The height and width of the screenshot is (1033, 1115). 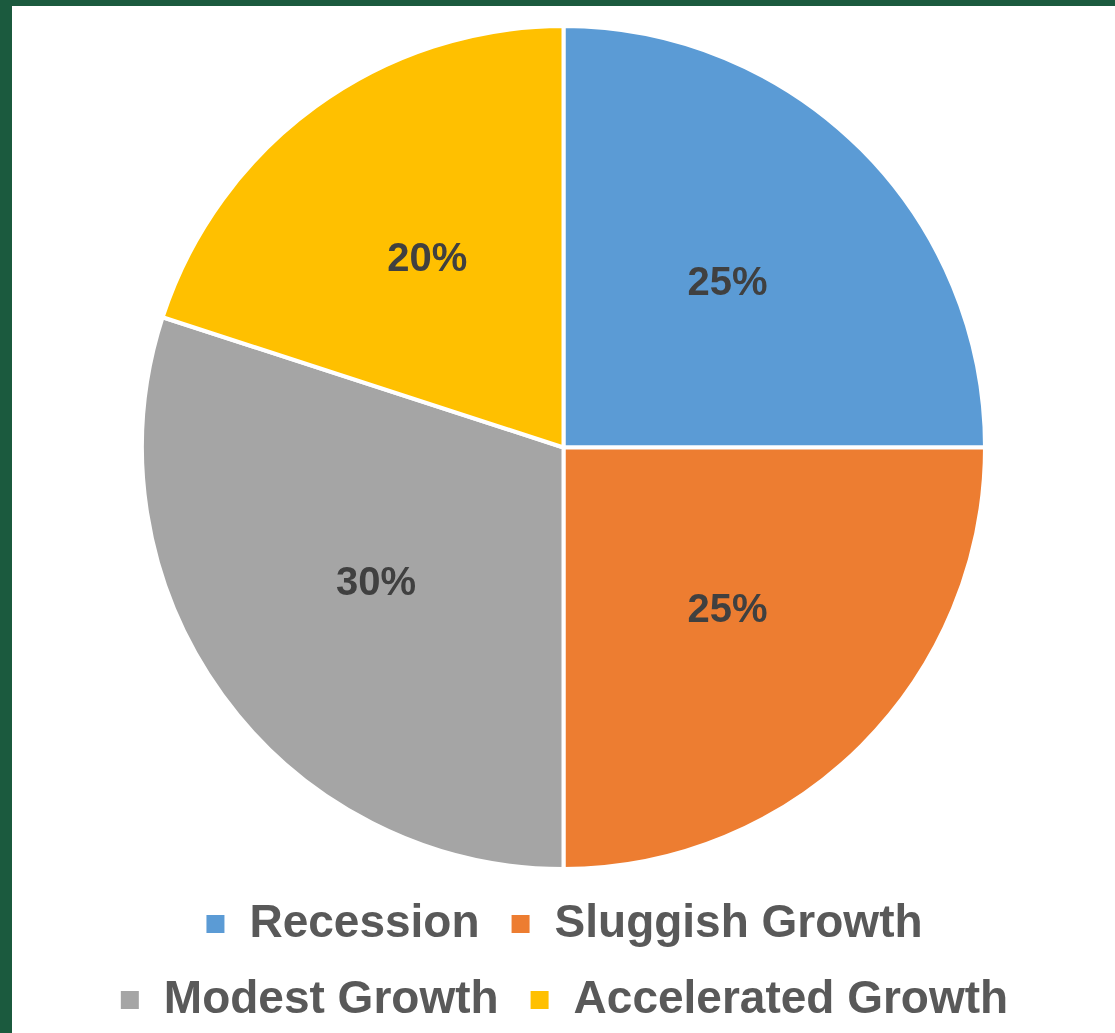 What do you see at coordinates (331, 996) in the screenshot?
I see `legend-label: Modest Growth` at bounding box center [331, 996].